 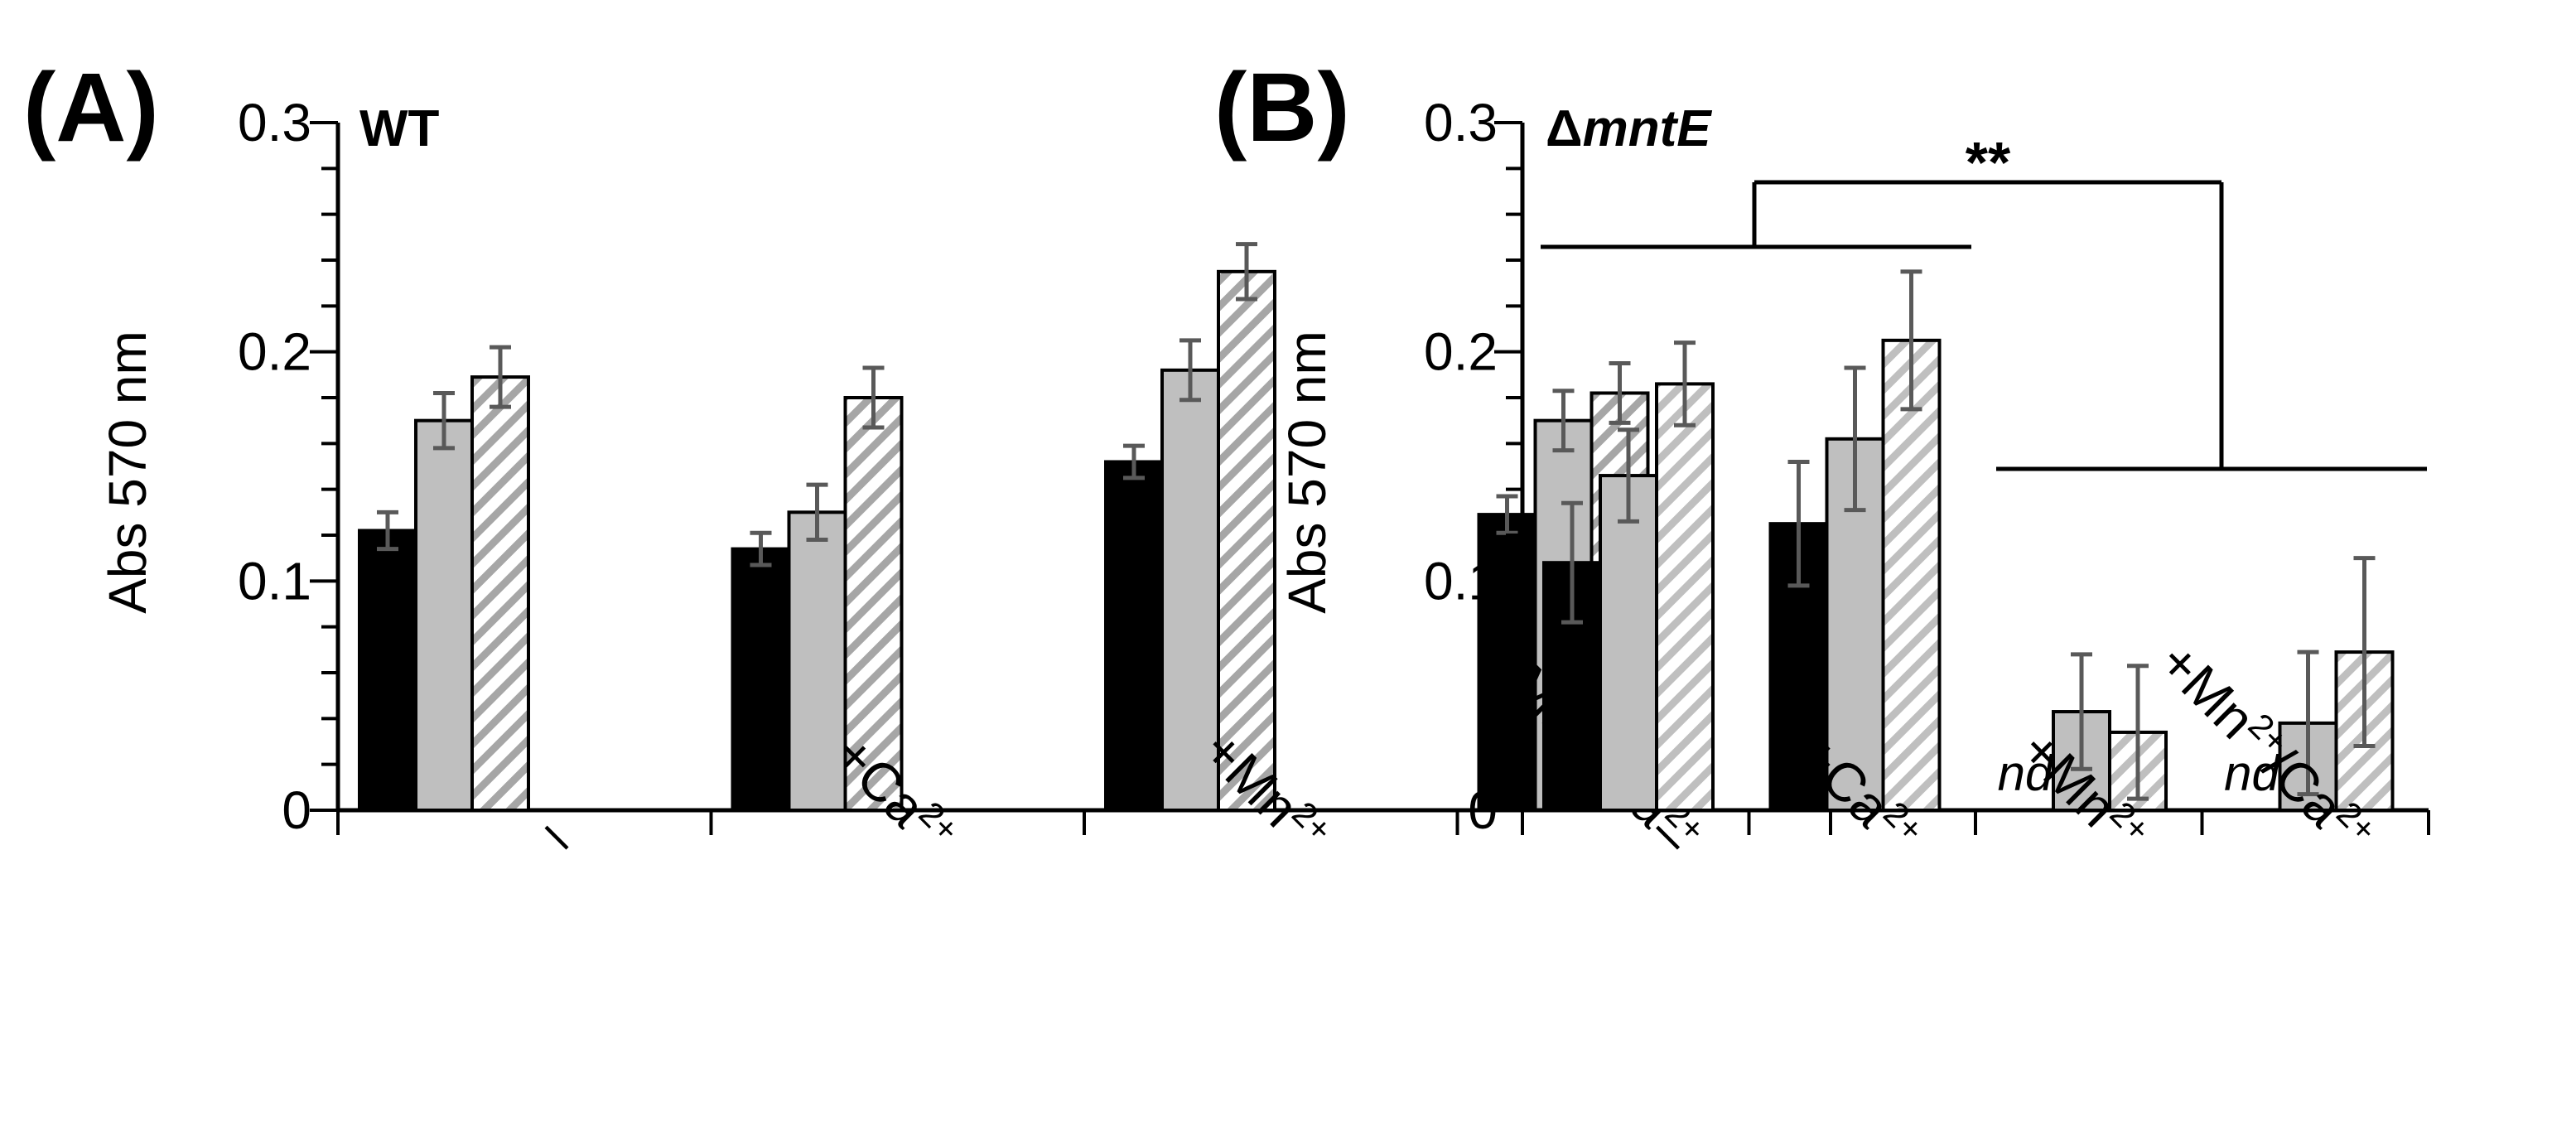 I want to click on panel-a-y-axis-label: Abs 570 nm, so click(x=127, y=472).